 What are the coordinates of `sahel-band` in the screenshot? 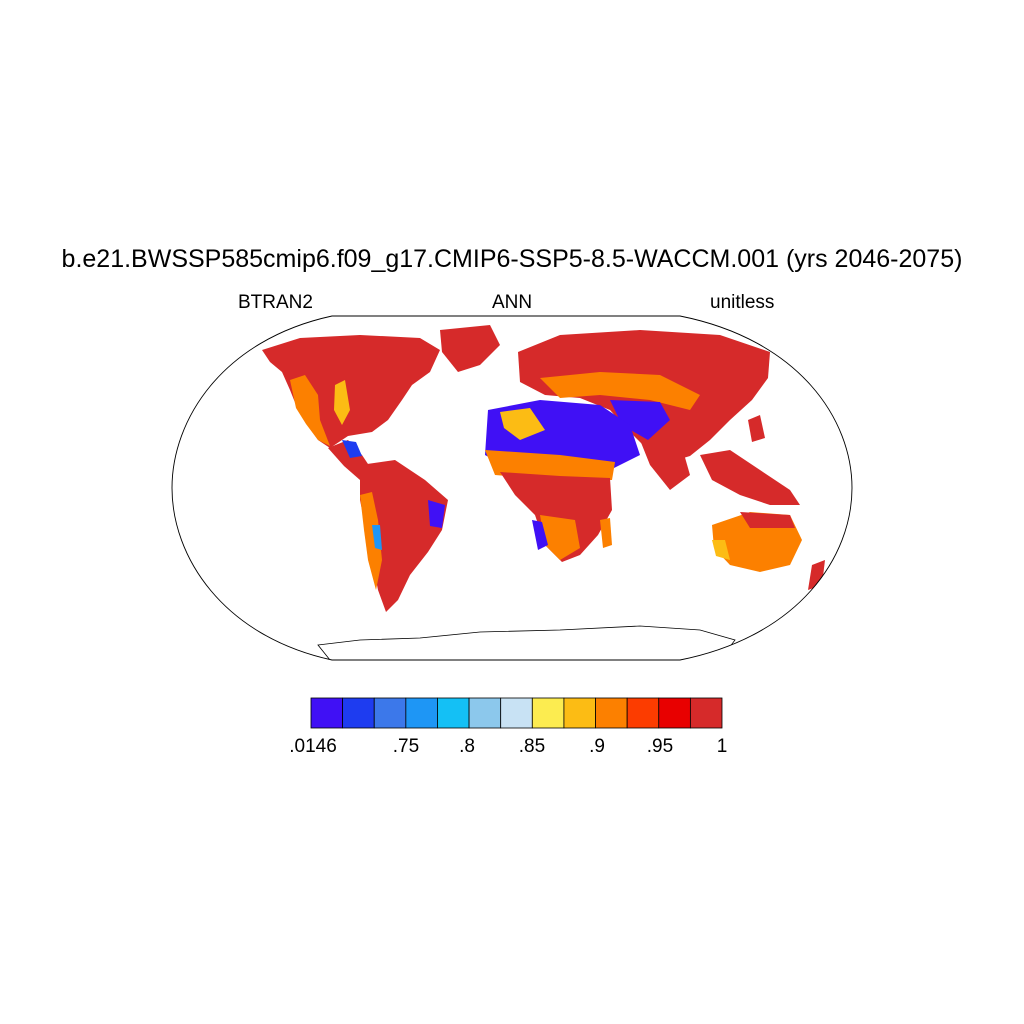 It's located at (550, 465).